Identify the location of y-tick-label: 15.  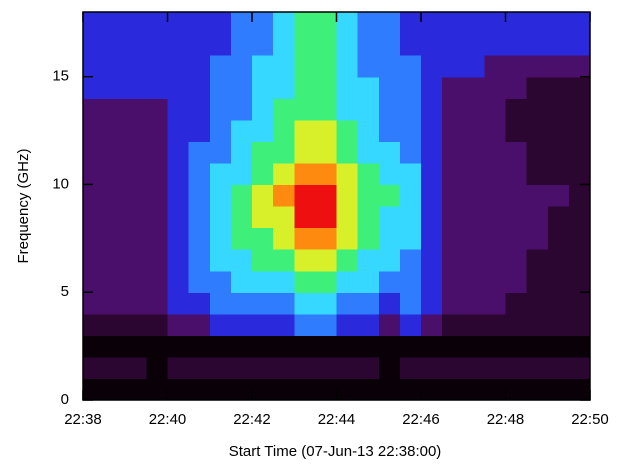
(60, 76).